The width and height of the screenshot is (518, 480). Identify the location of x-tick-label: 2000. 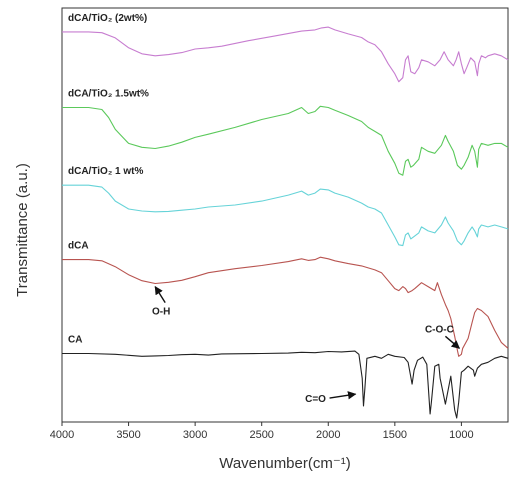
(328, 435).